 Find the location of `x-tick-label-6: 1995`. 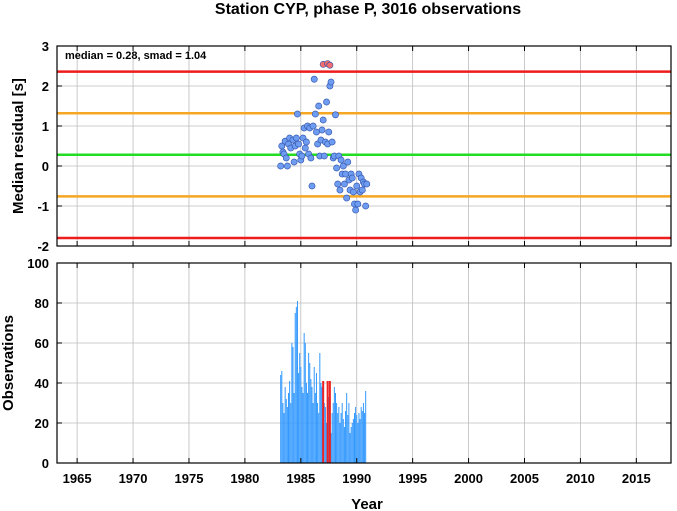

x-tick-label-6: 1995 is located at coordinates (412, 478).